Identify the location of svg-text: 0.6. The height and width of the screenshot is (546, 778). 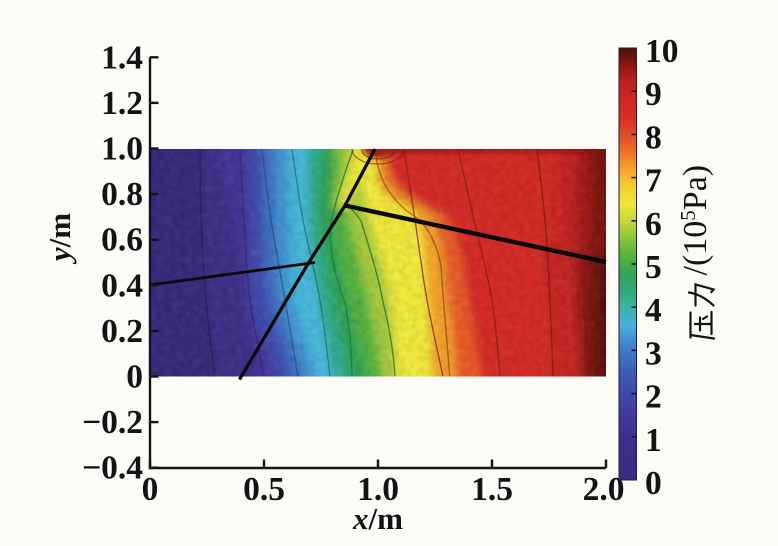
(122, 240).